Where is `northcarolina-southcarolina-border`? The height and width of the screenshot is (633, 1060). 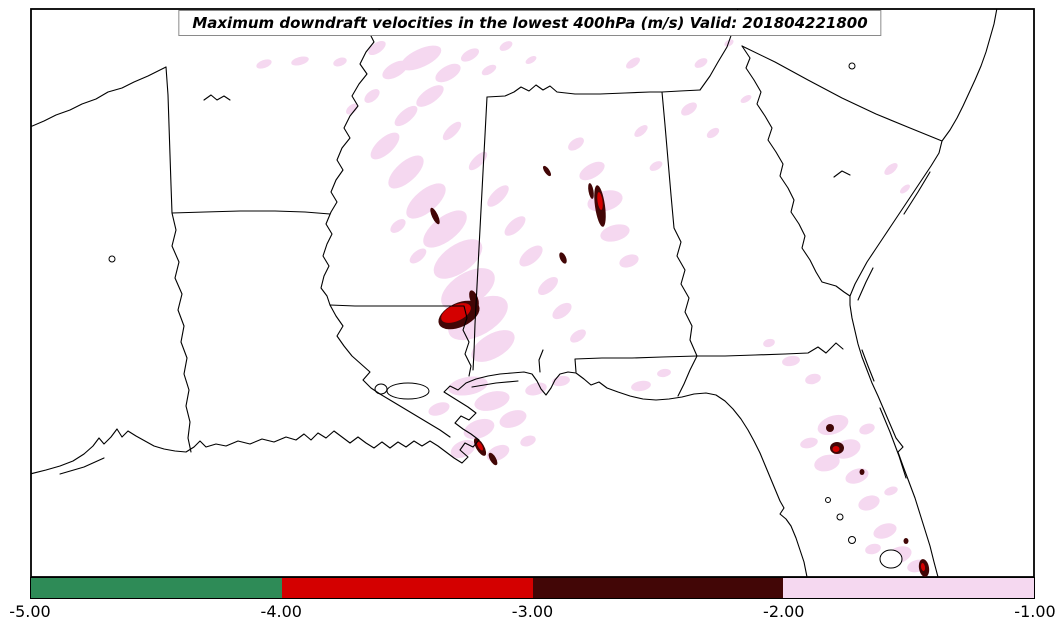 northcarolina-southcarolina-border is located at coordinates (842, 93).